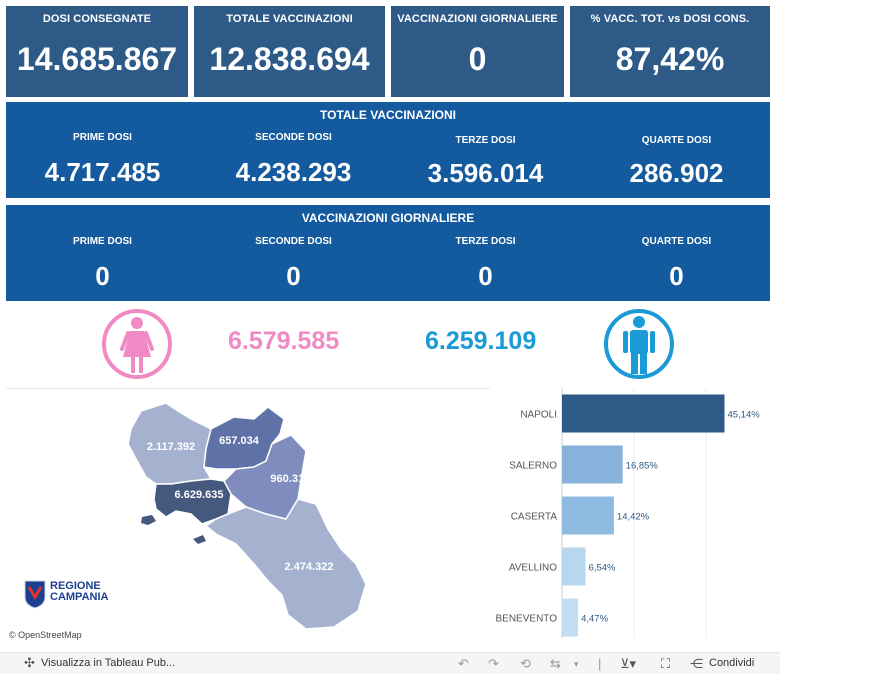 The width and height of the screenshot is (872, 684). What do you see at coordinates (45, 635) in the screenshot?
I see `map-attribution: © OpenStreetMap` at bounding box center [45, 635].